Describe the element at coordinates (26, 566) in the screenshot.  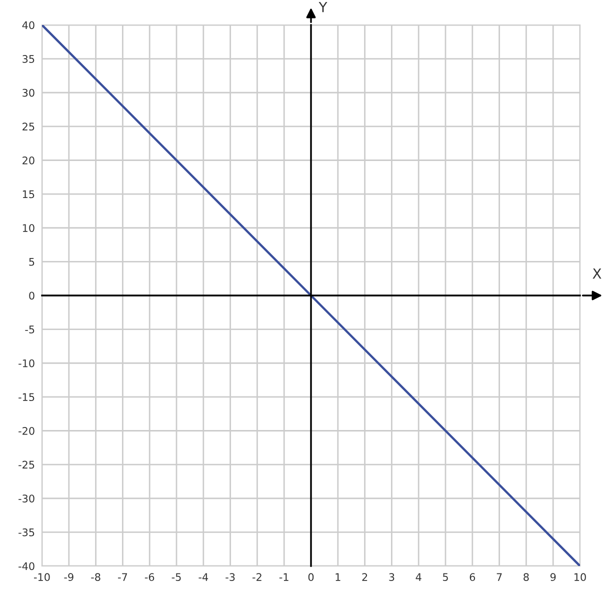
I see `y-tick-label: -40` at that location.